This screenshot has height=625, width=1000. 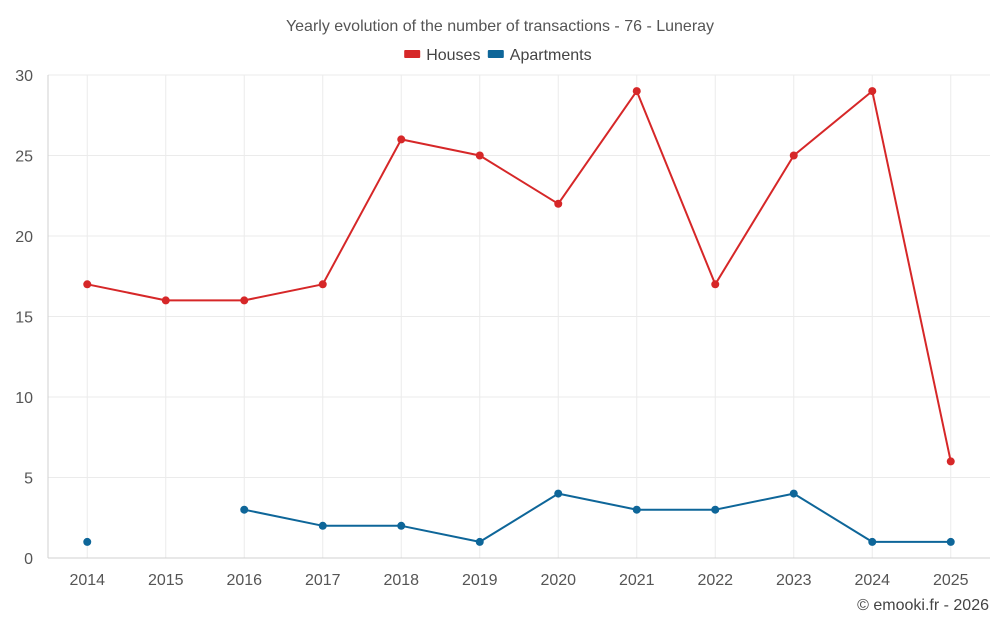 What do you see at coordinates (872, 580) in the screenshot?
I see `x-tick-label: 2024` at bounding box center [872, 580].